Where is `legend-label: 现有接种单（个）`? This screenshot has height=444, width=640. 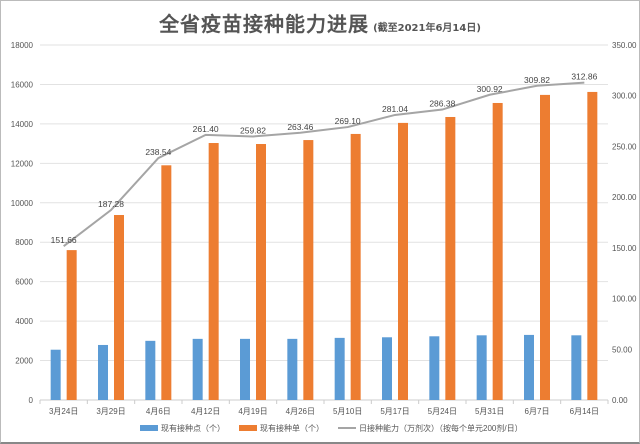 legend-label: 现有接种单（个） is located at coordinates (292, 428).